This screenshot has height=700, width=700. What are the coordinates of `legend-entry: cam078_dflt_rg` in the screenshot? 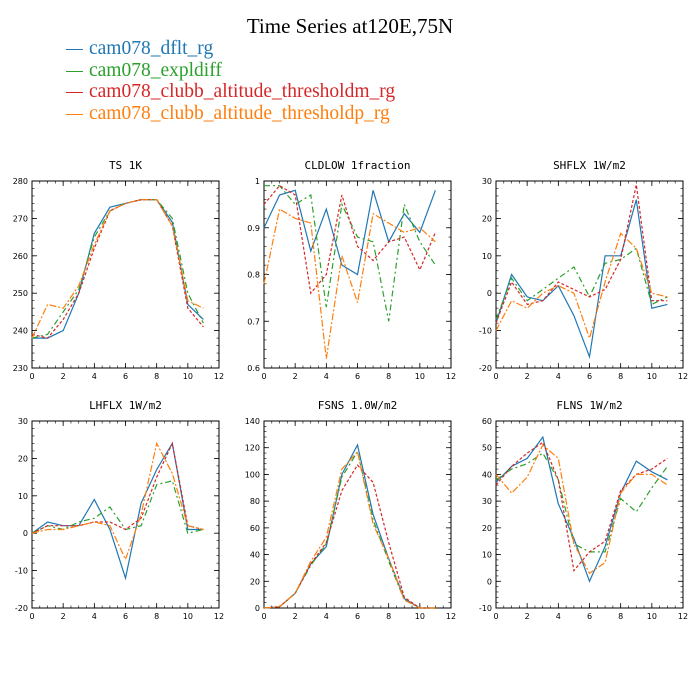 It's located at (230, 49).